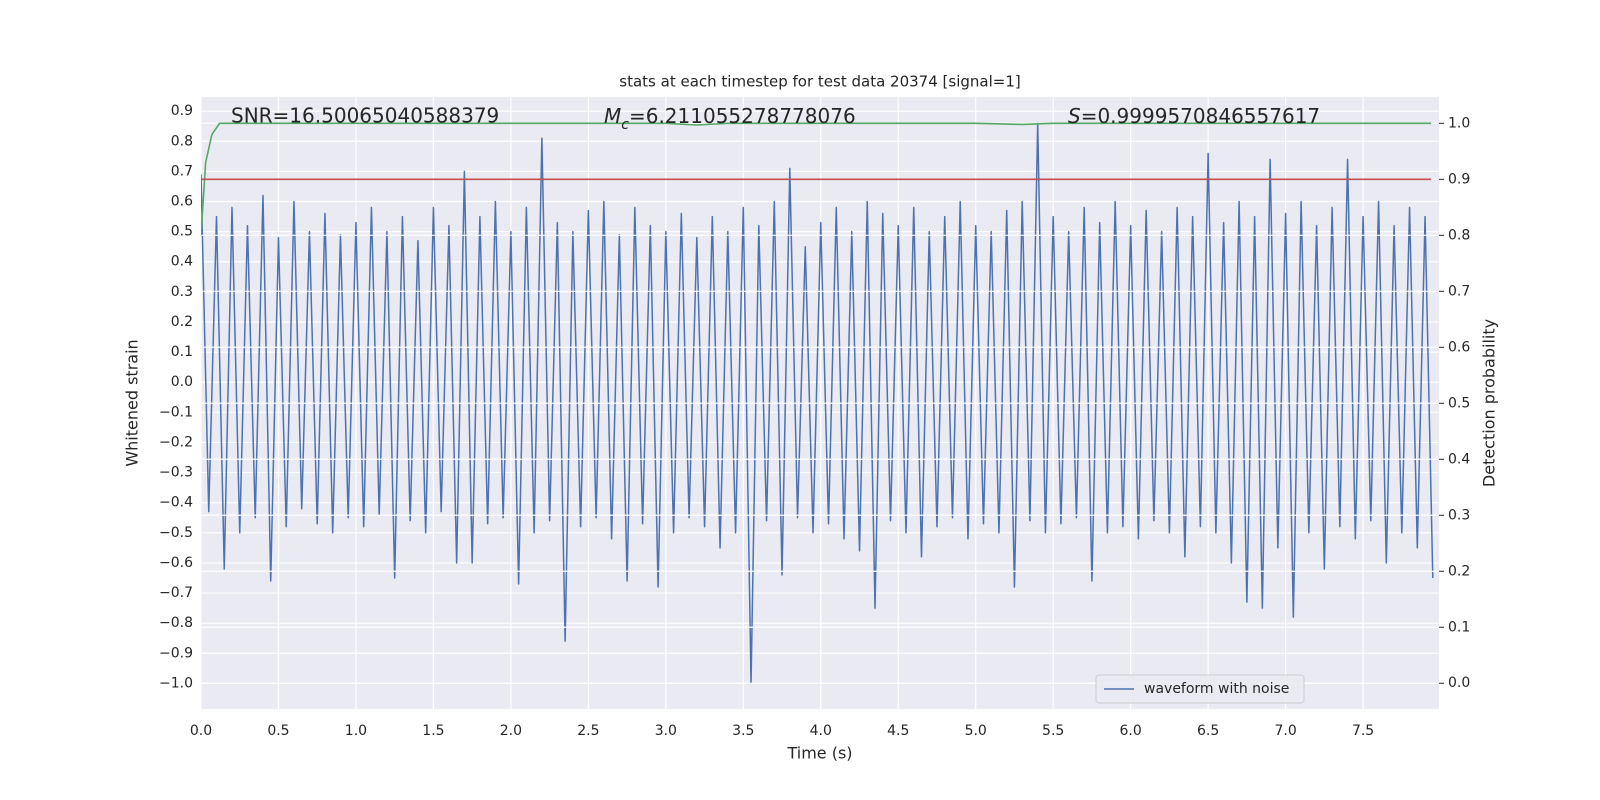 Image resolution: width=1600 pixels, height=800 pixels. Describe the element at coordinates (182, 382) in the screenshot. I see `y-tick-label: 0.0` at that location.